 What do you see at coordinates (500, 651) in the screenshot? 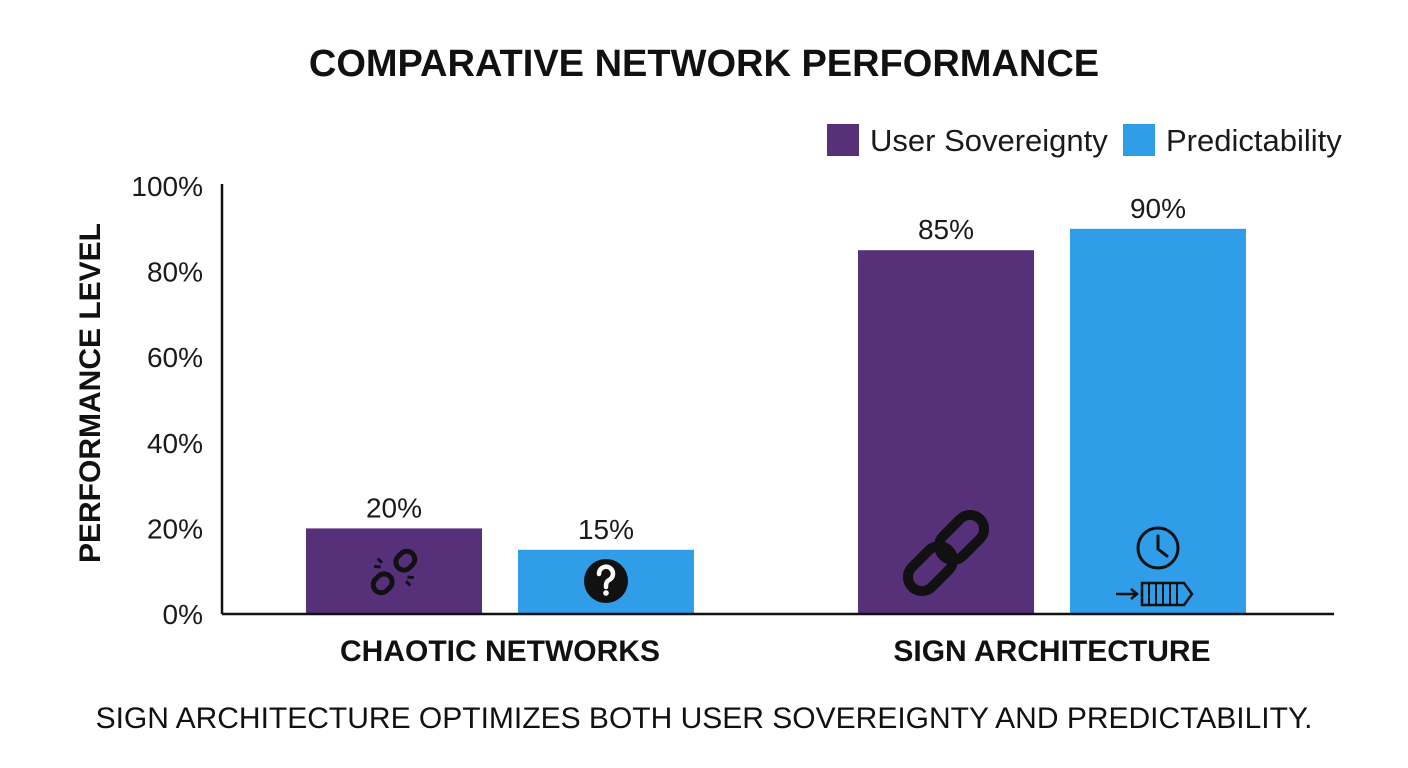
I see `category-label: CHAOTIC NETWORKS` at bounding box center [500, 651].